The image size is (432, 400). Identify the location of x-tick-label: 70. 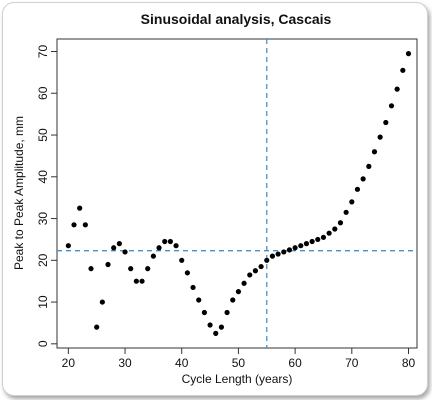
(352, 363).